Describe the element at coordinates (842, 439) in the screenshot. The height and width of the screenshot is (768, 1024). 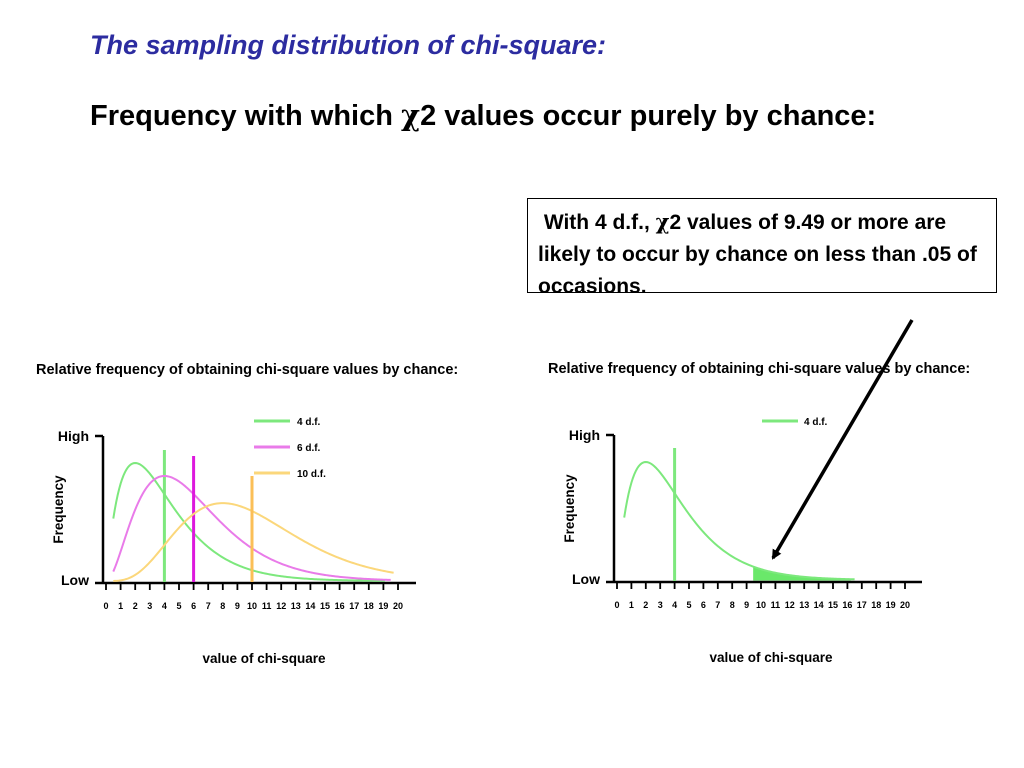
I see `callout-arrow` at that location.